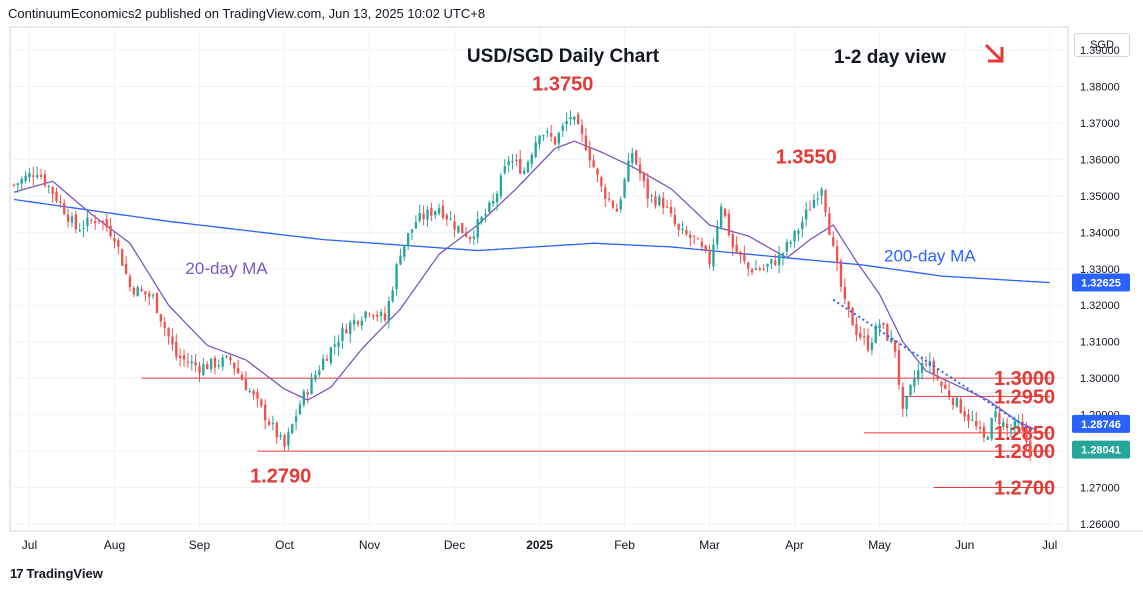  Describe the element at coordinates (563, 56) in the screenshot. I see `chart-title: USD/SGD Daily Chart` at that location.